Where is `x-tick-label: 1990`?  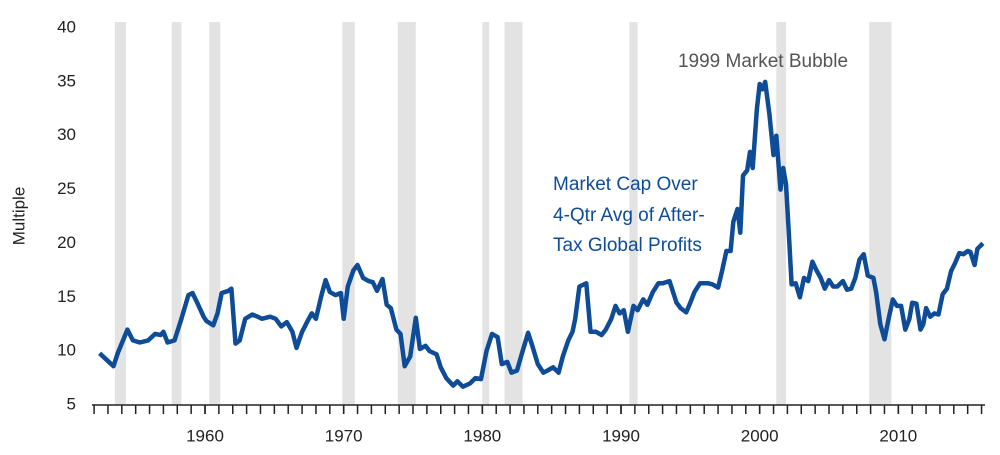 x-tick-label: 1990 is located at coordinates (621, 435).